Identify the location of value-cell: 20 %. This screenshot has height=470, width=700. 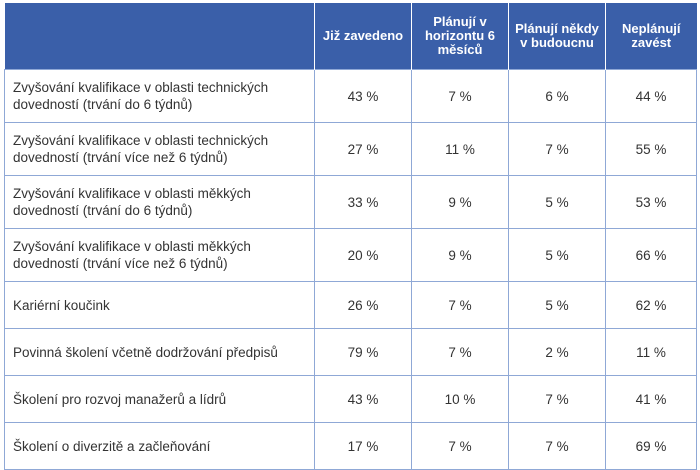
(363, 255).